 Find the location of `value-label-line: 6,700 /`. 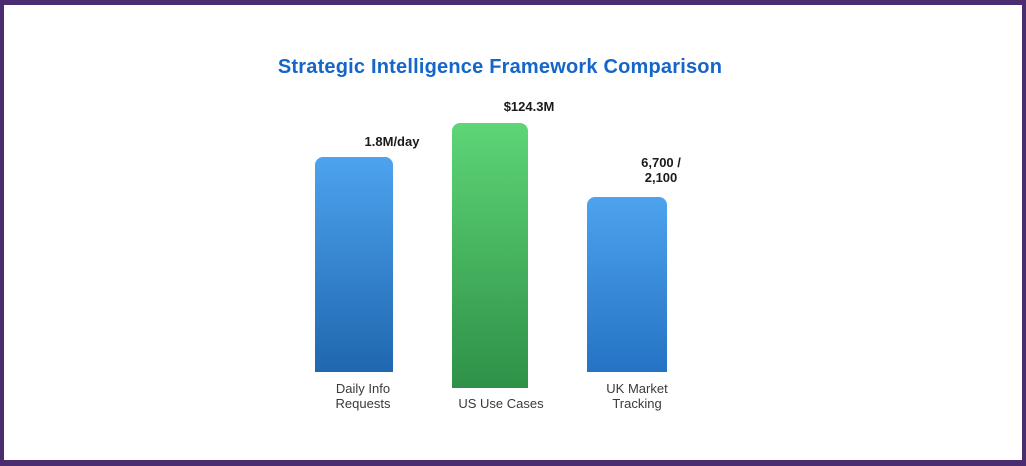

value-label-line: 6,700 / is located at coordinates (661, 162).